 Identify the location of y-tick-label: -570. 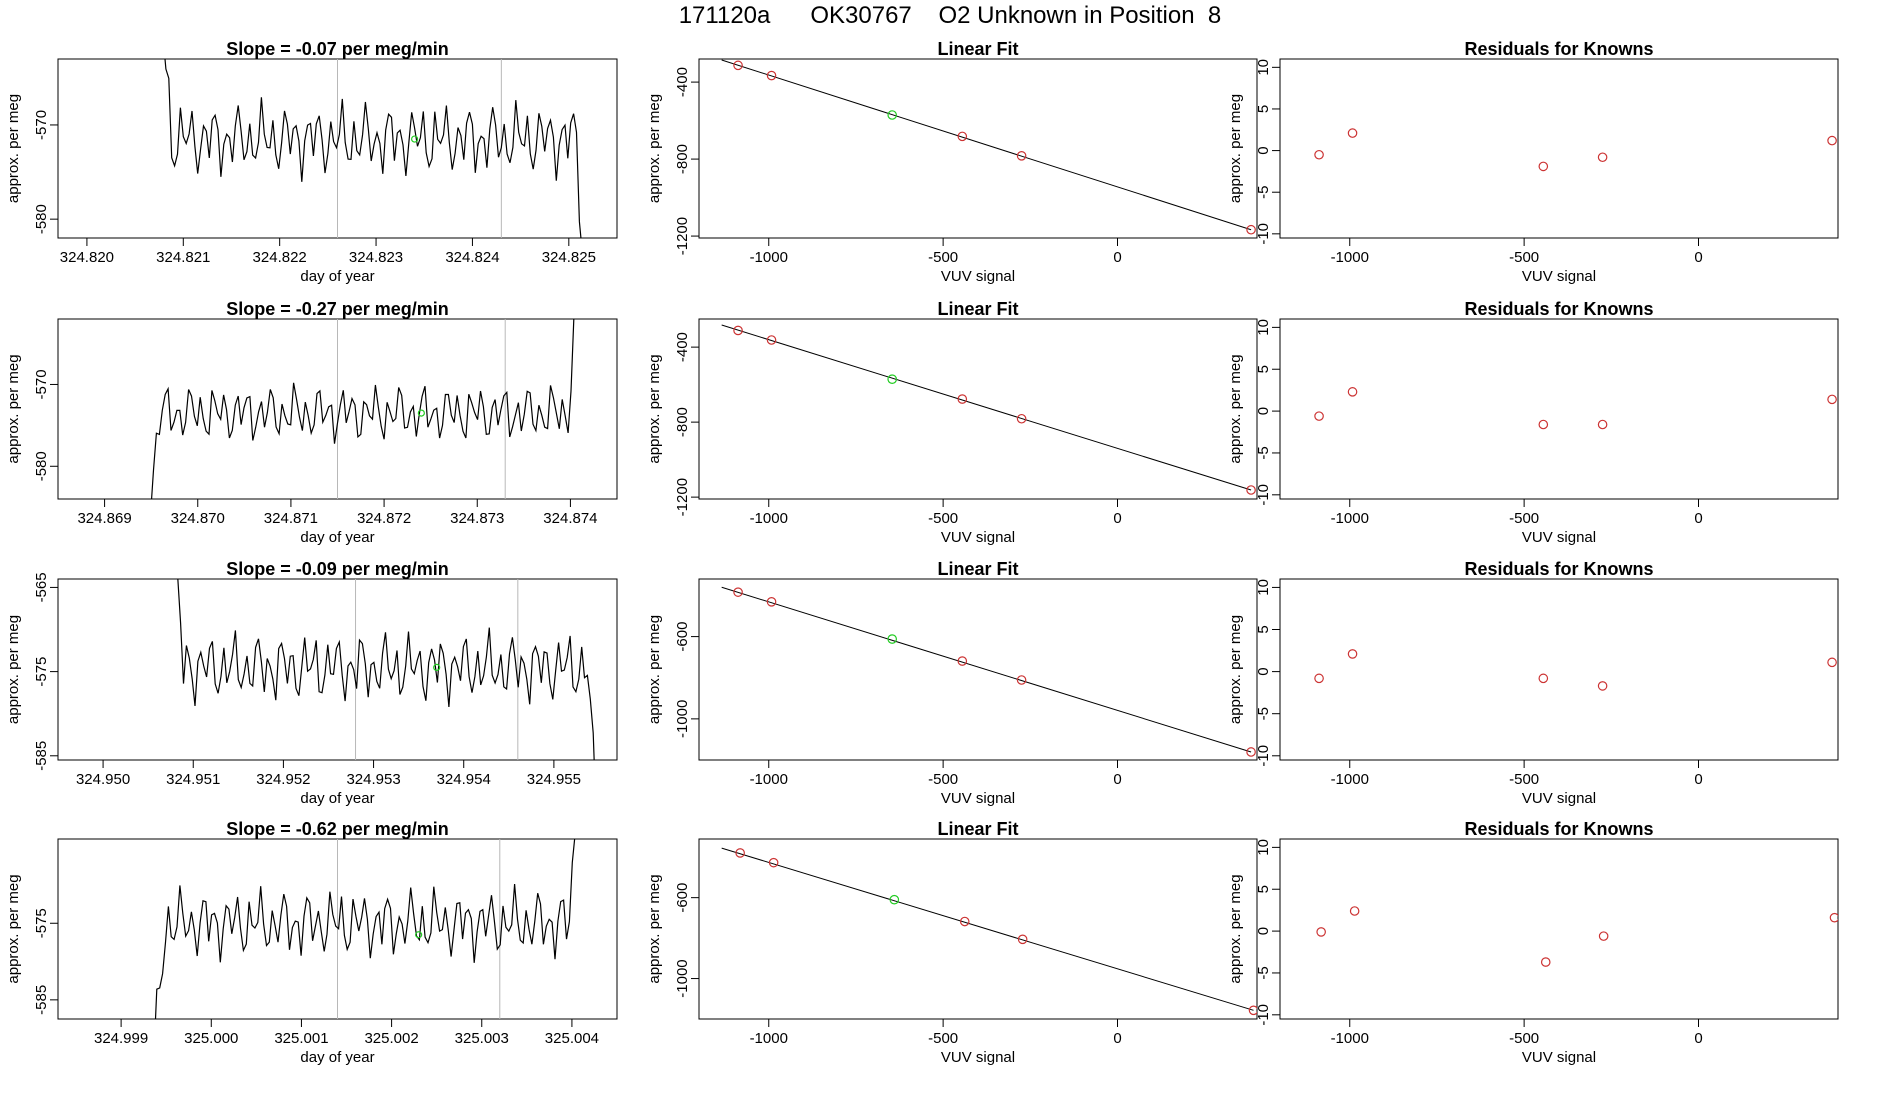
(41, 384).